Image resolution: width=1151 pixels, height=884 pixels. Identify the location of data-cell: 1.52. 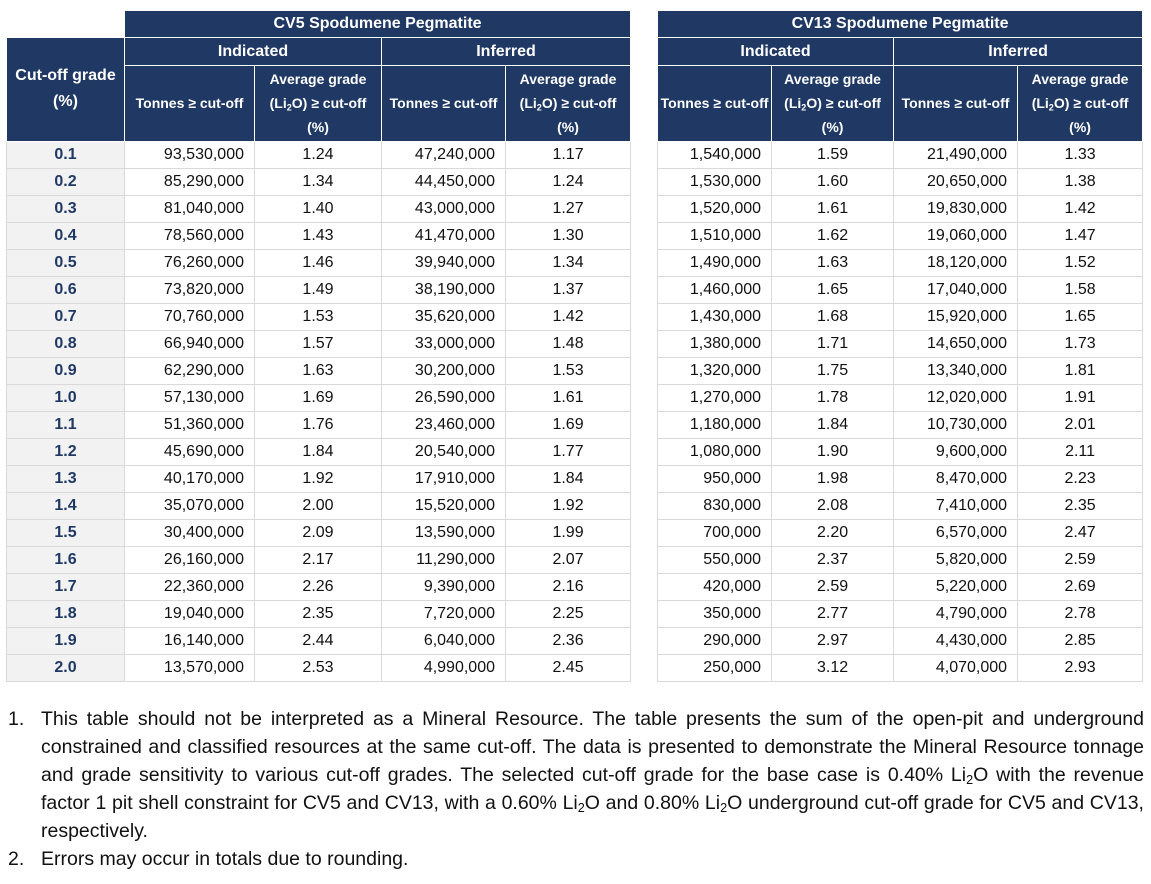
(1080, 262).